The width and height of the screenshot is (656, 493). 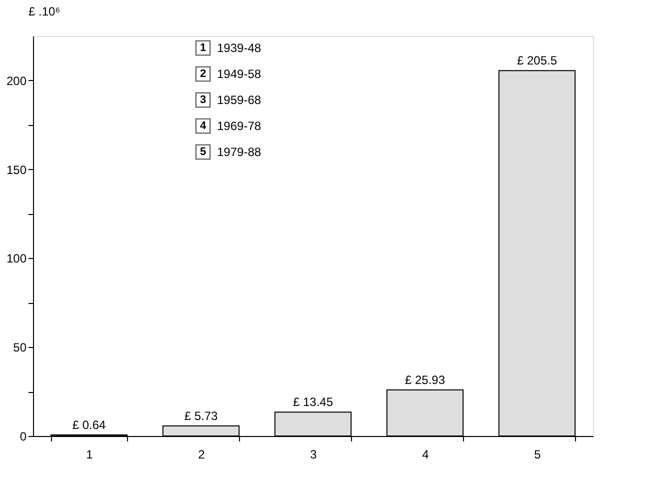 I want to click on x-tick-label: 2, so click(x=202, y=455).